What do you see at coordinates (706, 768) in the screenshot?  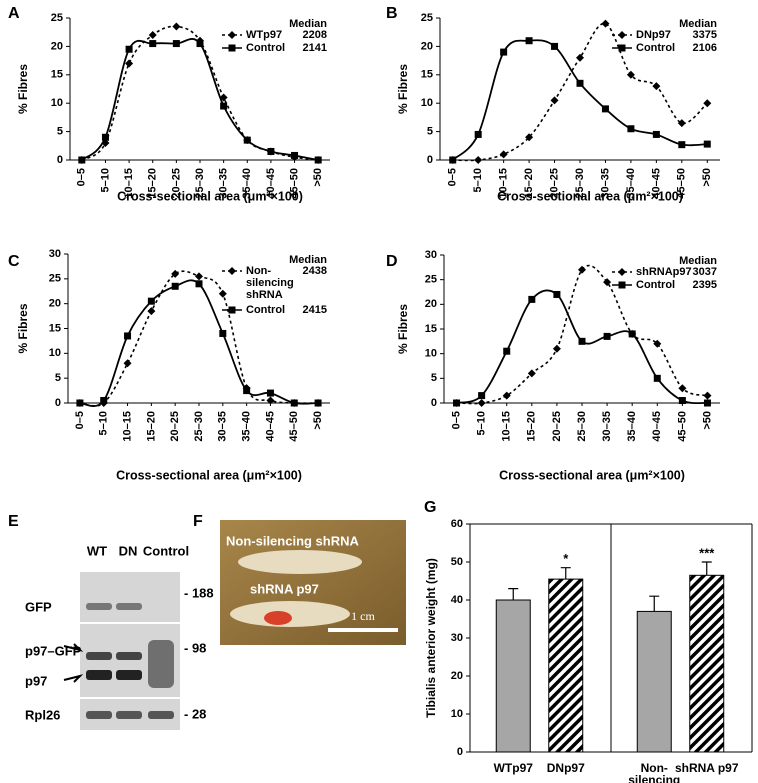 I see `x-tick-label: shRNA p97` at bounding box center [706, 768].